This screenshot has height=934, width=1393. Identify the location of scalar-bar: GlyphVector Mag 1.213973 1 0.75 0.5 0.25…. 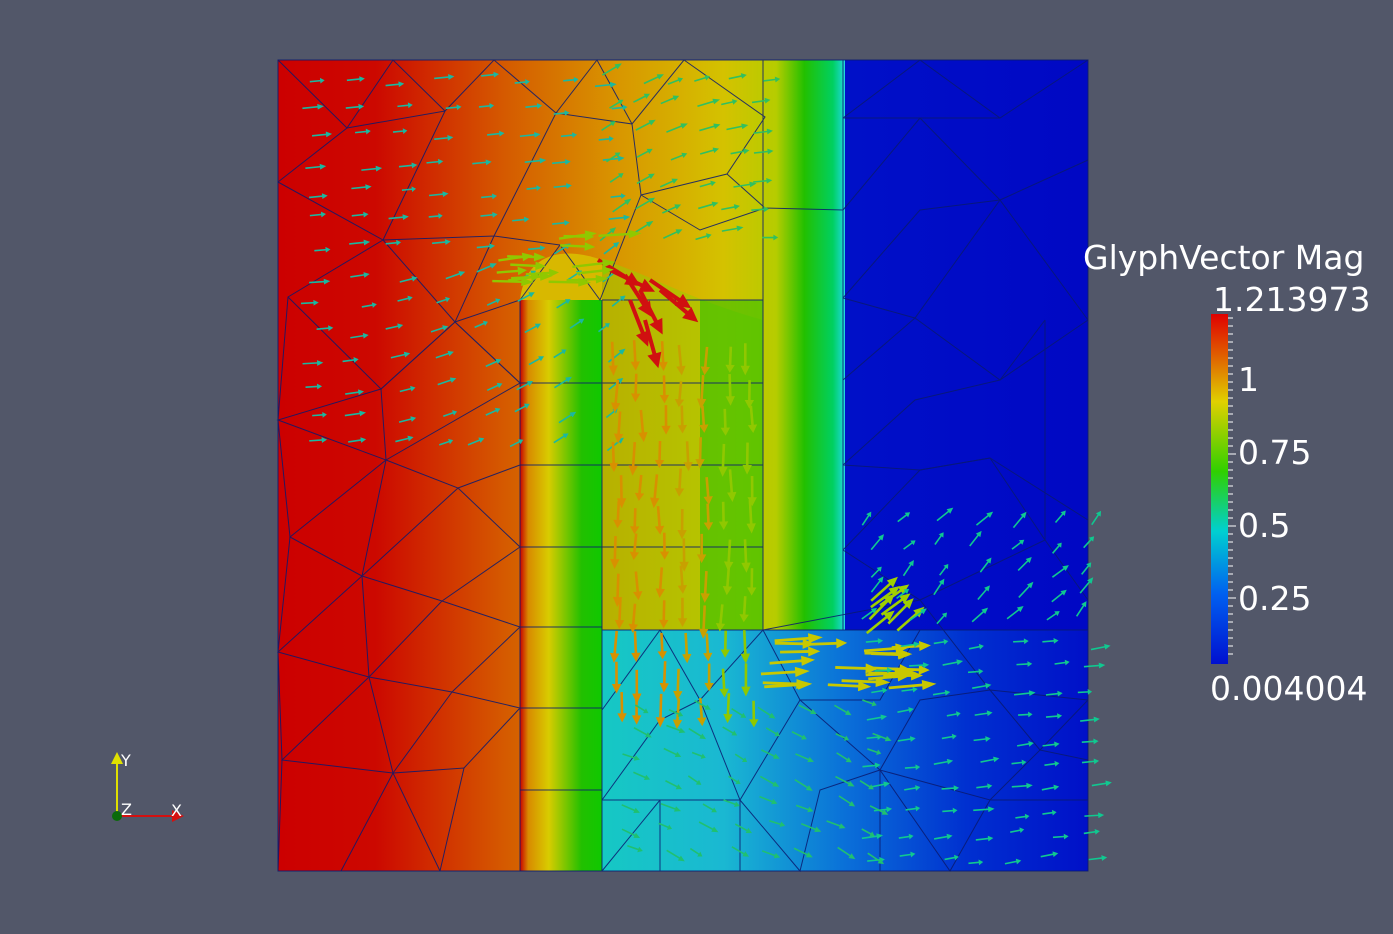
(1226, 473).